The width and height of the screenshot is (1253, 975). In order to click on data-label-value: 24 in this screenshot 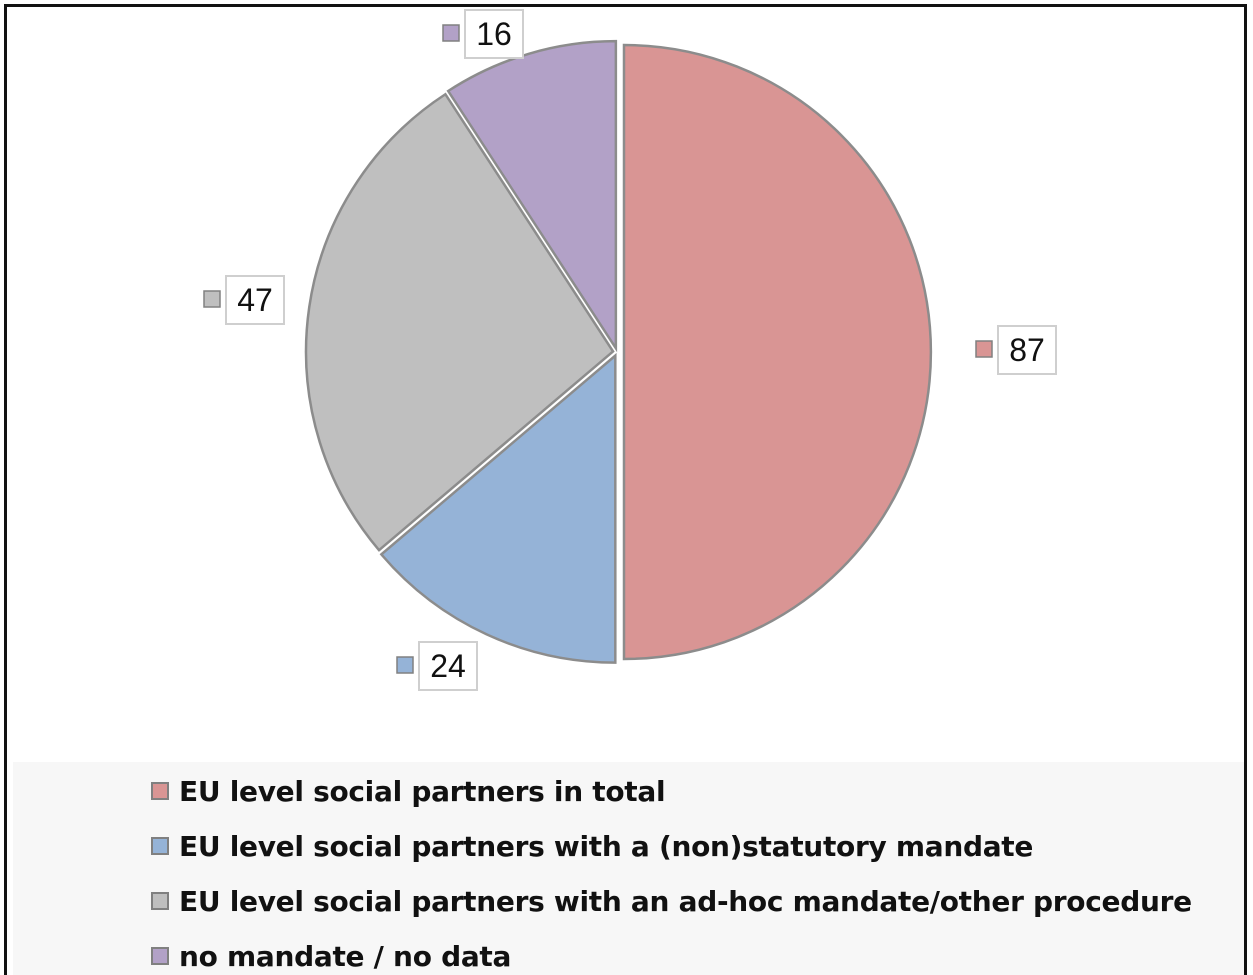, I will do `click(448, 666)`.